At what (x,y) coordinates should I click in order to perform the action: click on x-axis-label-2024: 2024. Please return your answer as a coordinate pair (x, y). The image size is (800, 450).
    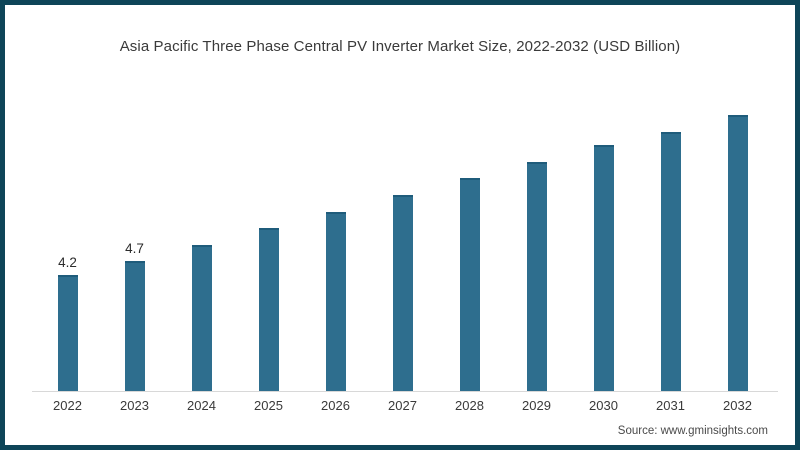
    Looking at the image, I should click on (201, 405).